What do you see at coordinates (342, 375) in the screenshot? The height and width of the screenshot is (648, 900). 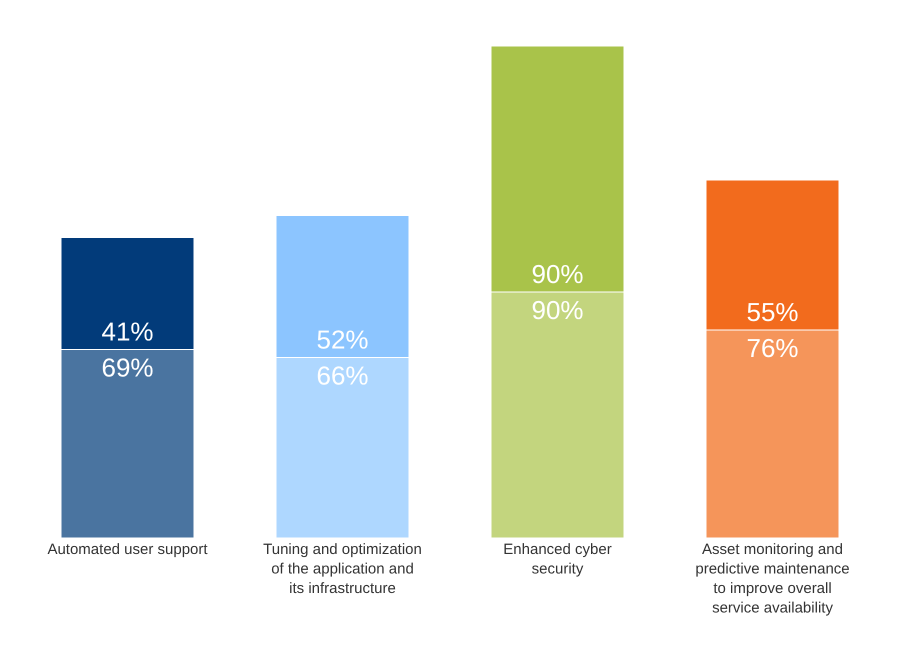 I see `data-label: 66%` at bounding box center [342, 375].